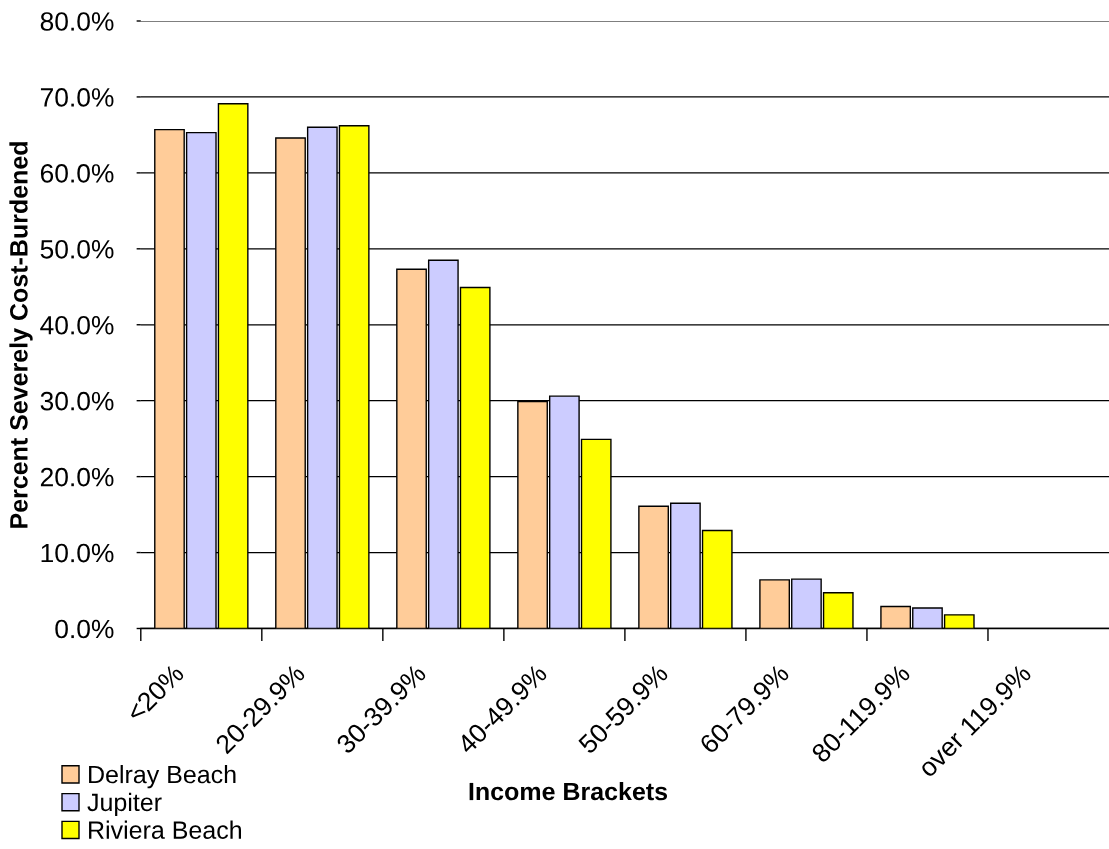 The image size is (1109, 849). What do you see at coordinates (77, 553) in the screenshot?
I see `y-tick-label: 10.0%` at bounding box center [77, 553].